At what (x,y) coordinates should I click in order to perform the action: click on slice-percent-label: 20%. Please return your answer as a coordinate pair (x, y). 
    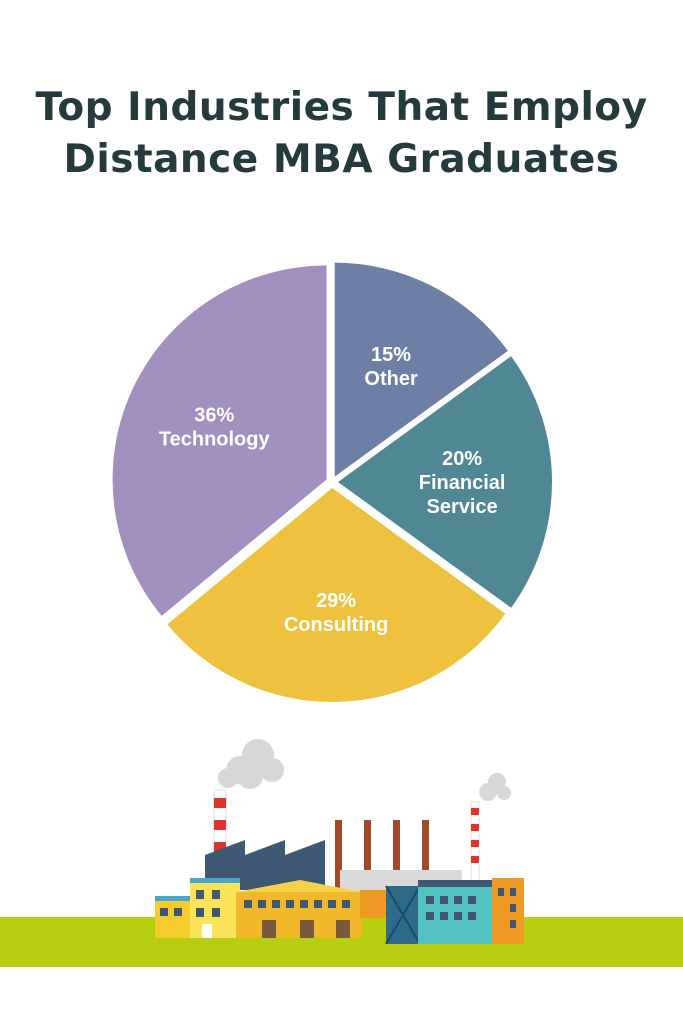
    Looking at the image, I should click on (462, 459).